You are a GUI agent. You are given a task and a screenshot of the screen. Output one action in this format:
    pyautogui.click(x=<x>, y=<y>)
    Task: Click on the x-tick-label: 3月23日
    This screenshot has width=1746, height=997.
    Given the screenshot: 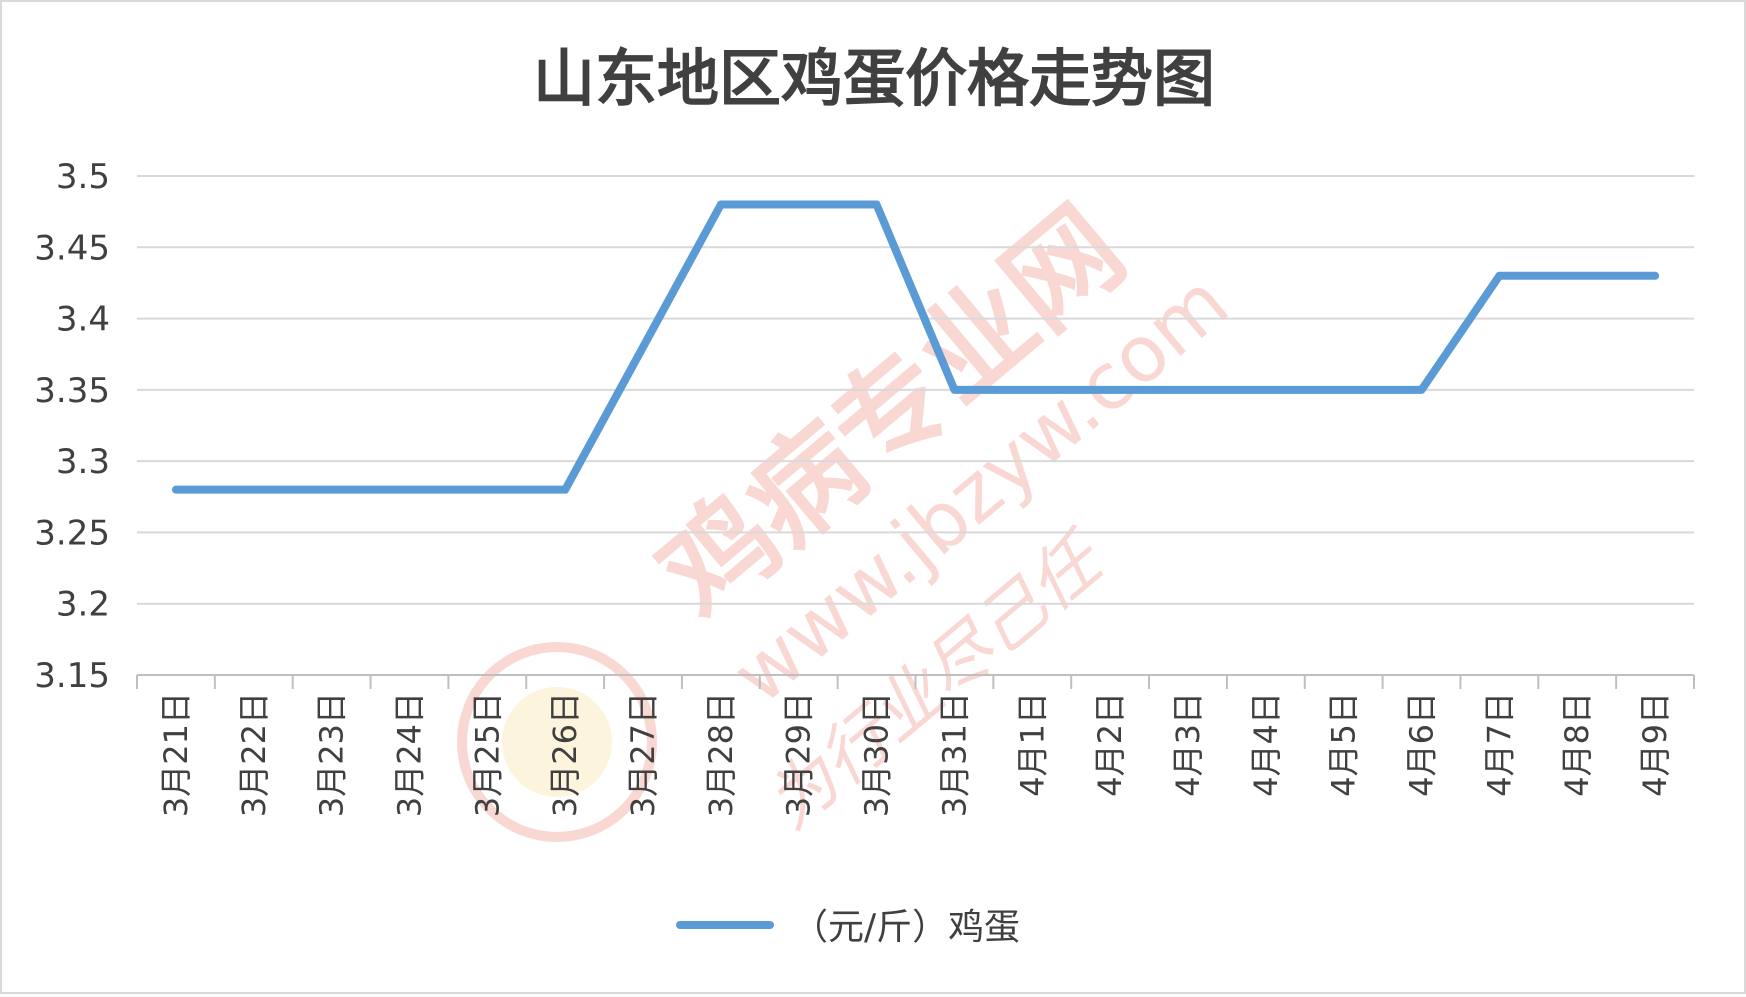 What is the action you would take?
    pyautogui.click(x=332, y=754)
    